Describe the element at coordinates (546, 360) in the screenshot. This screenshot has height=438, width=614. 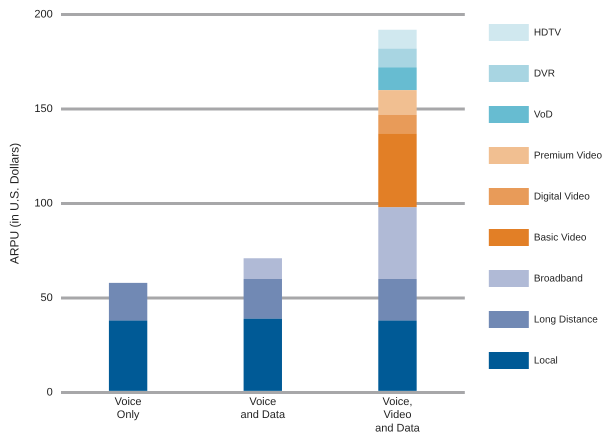
I see `legend-label: Local` at that location.